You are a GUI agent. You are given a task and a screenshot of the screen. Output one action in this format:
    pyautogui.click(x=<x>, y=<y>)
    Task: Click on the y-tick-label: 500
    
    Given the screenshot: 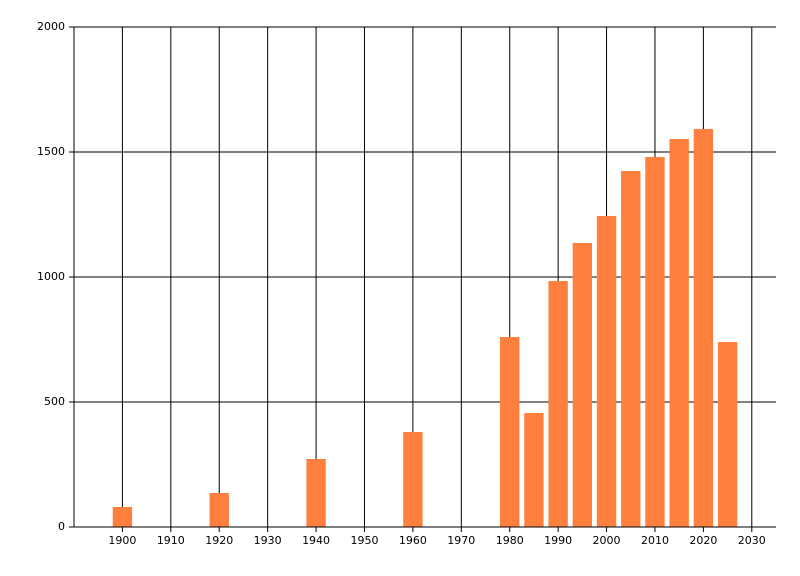 What is the action you would take?
    pyautogui.click(x=54, y=401)
    